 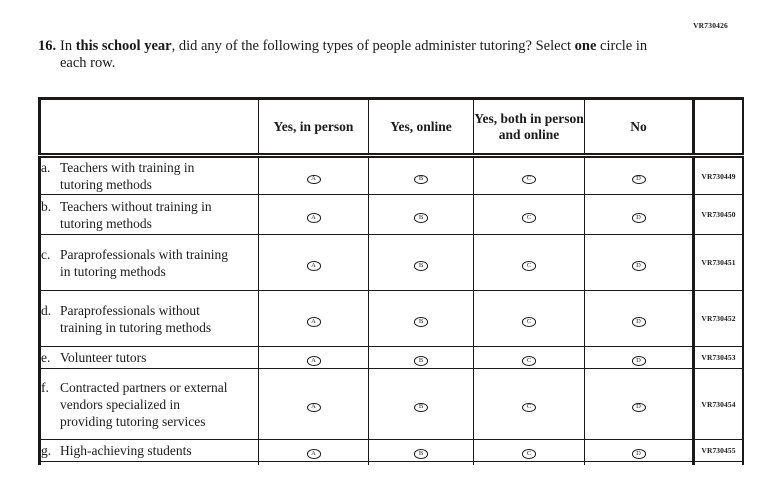 I want to click on question-segment: one, so click(x=585, y=46).